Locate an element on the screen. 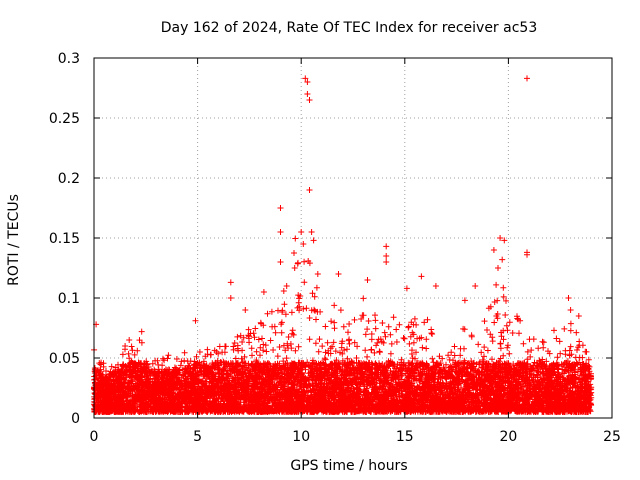  y-tick-label: 0.05 is located at coordinates (64, 359).